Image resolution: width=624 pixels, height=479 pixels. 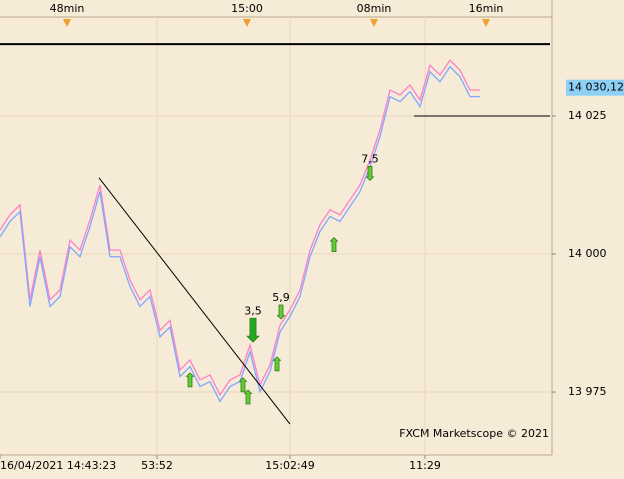 What do you see at coordinates (374, 8) in the screenshot?
I see `top-tick-label: 08min` at bounding box center [374, 8].